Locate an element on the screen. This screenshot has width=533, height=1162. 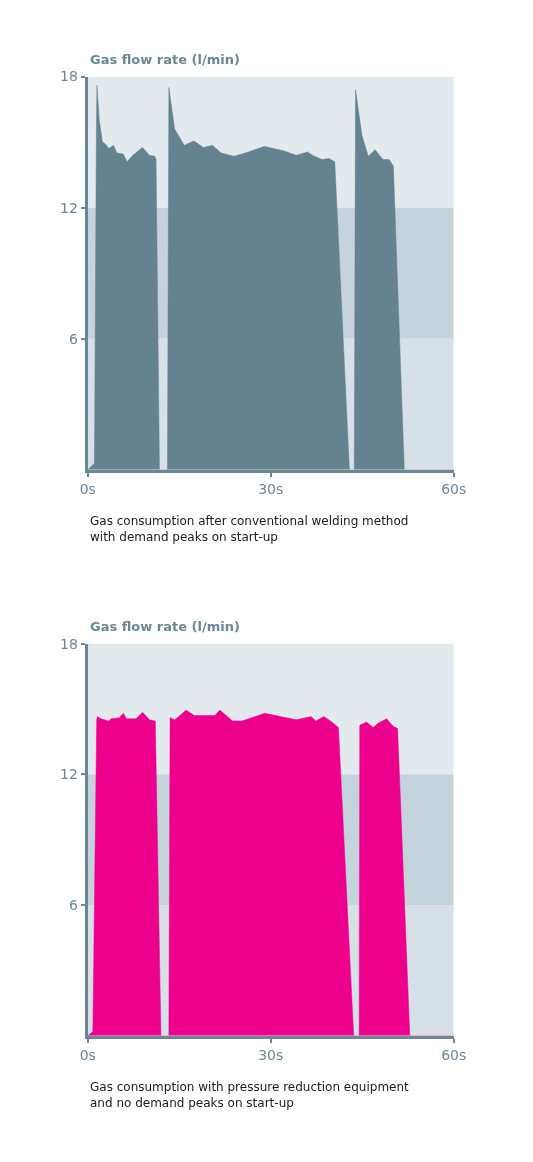
text: Gas consumption with pressure reduction equipment and no demand peaks on start-up is located at coordinates (250, 1095).